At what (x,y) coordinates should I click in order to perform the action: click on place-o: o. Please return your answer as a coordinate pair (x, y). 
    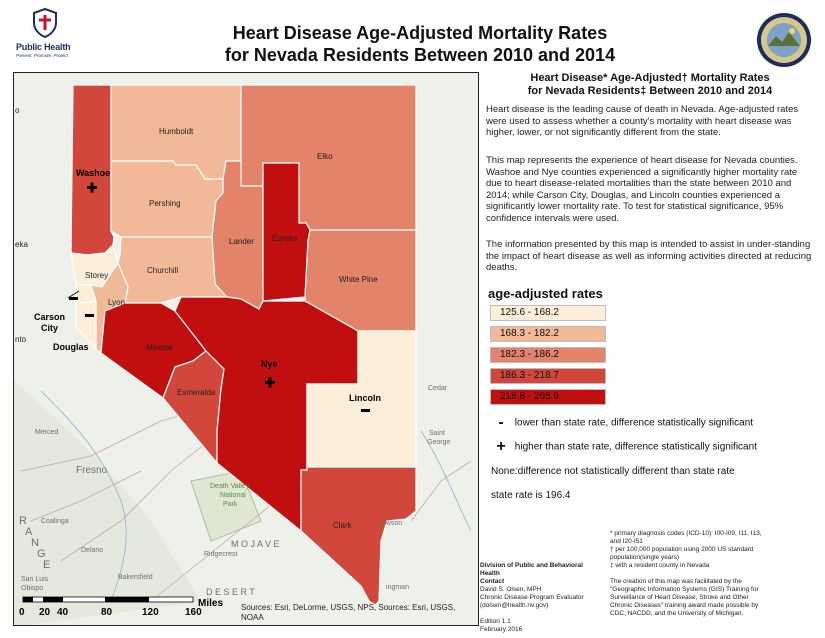
    Looking at the image, I should click on (17, 110).